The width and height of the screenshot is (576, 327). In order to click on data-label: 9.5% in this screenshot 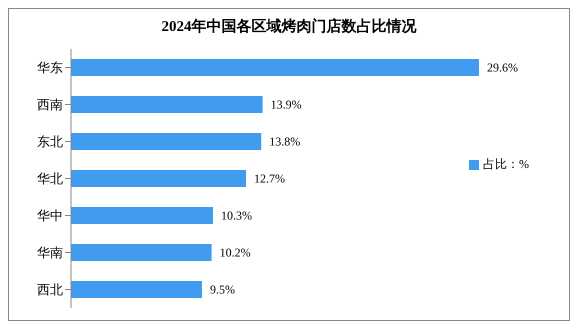, I will do `click(222, 289)`.